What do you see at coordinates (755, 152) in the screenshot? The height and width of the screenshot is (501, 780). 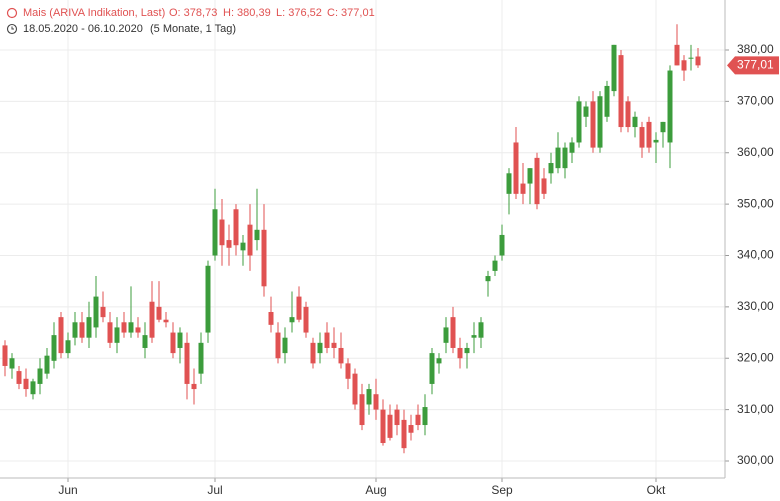 I see `y-tick-label: 360,00` at bounding box center [755, 152].